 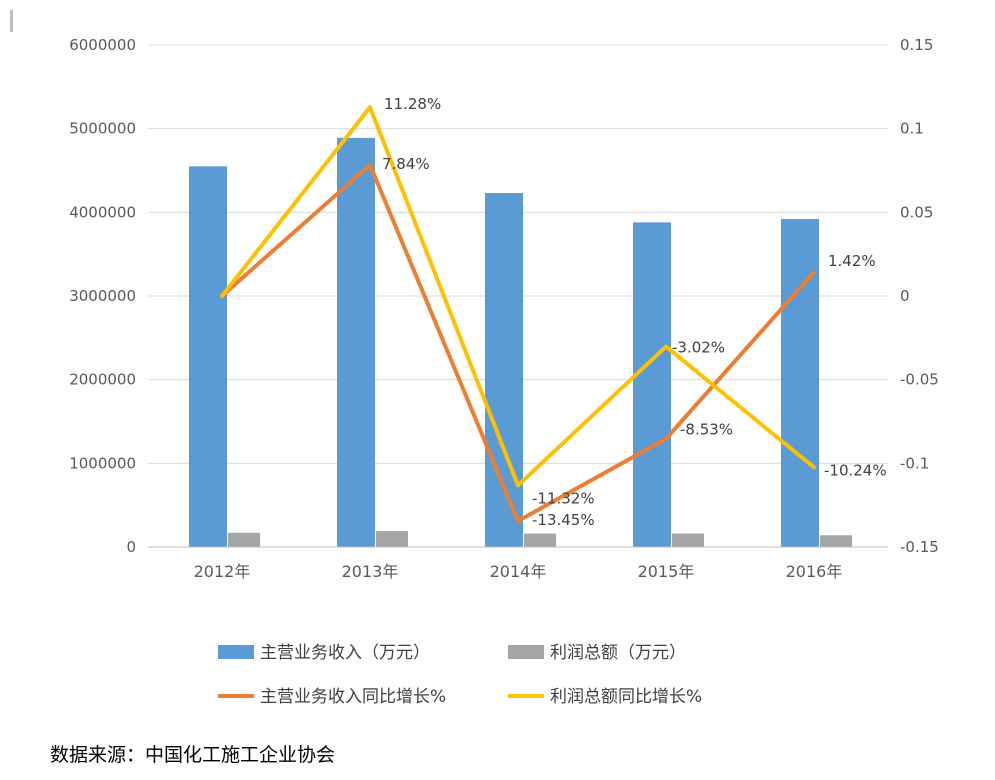 What do you see at coordinates (912, 129) in the screenshot?
I see `y-right-tick-label: 0.1` at bounding box center [912, 129].